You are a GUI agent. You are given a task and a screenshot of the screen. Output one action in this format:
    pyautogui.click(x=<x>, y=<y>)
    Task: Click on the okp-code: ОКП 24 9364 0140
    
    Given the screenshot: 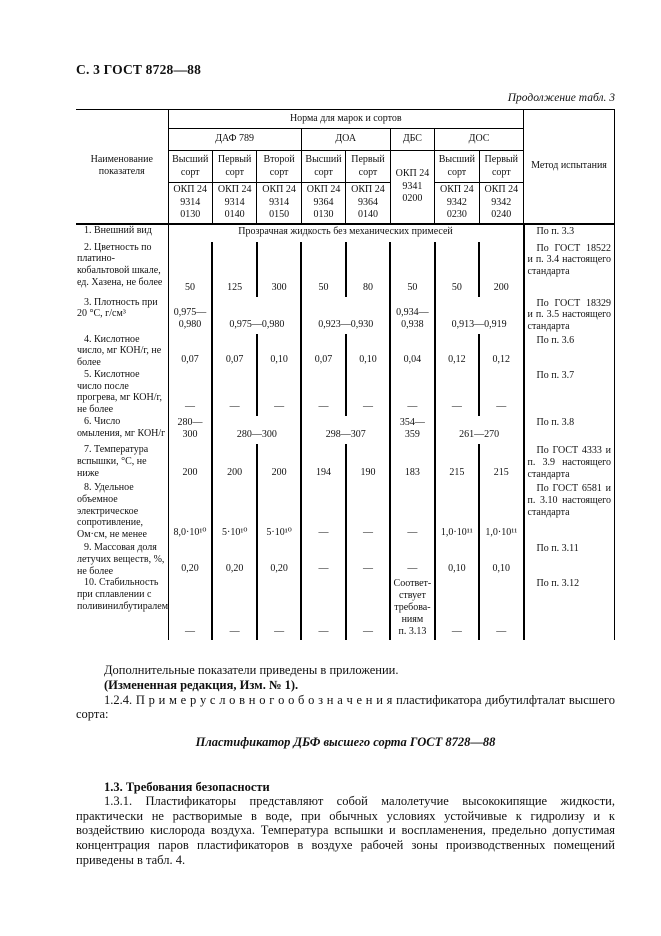 What is the action you would take?
    pyautogui.click(x=368, y=203)
    